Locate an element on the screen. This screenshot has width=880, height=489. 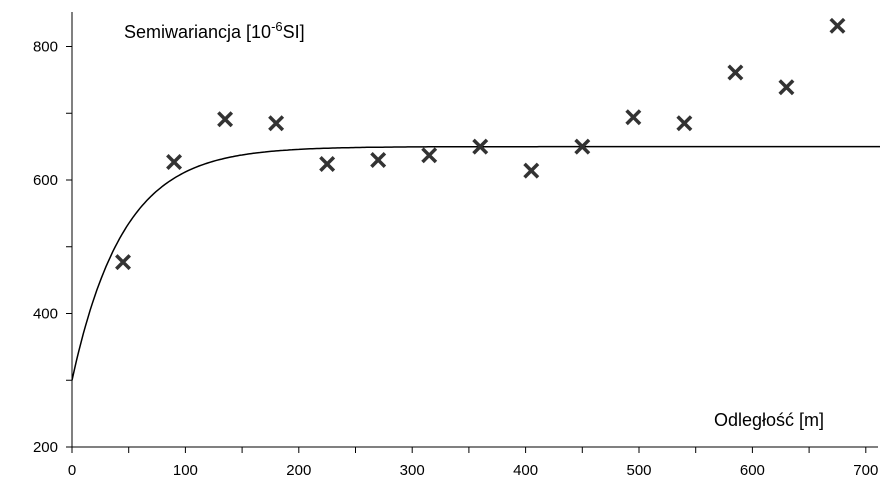
x-tick-label: 600 is located at coordinates (752, 470).